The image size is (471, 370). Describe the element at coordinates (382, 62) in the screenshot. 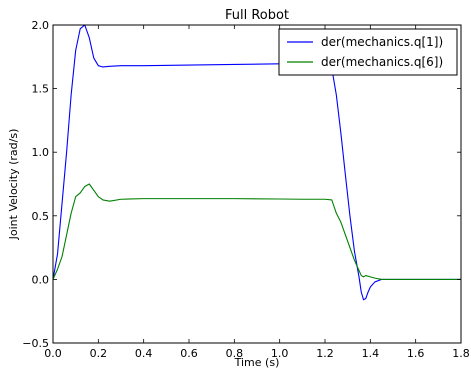

I see `legend-label-2: der(mechanics.q[6])` at that location.